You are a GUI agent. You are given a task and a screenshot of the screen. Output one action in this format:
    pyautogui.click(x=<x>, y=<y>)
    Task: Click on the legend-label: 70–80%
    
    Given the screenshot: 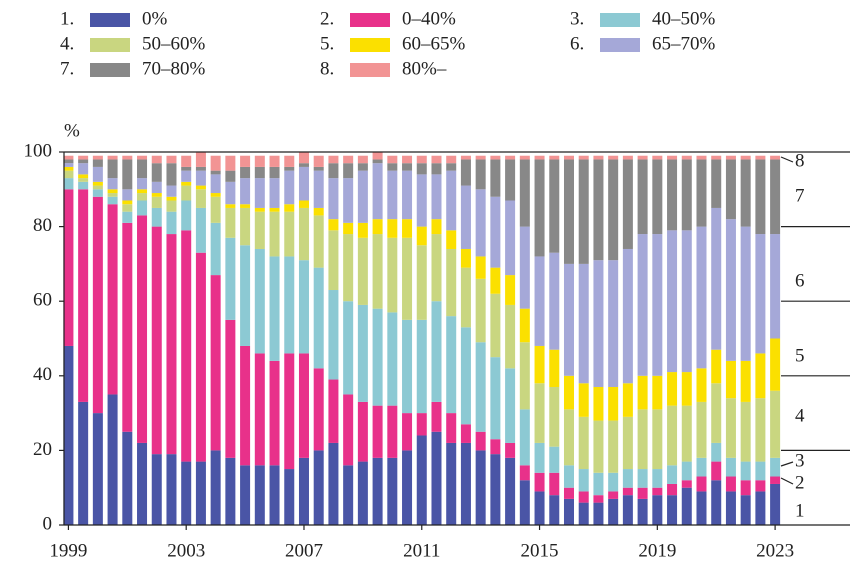 What is the action you would take?
    pyautogui.click(x=174, y=68)
    